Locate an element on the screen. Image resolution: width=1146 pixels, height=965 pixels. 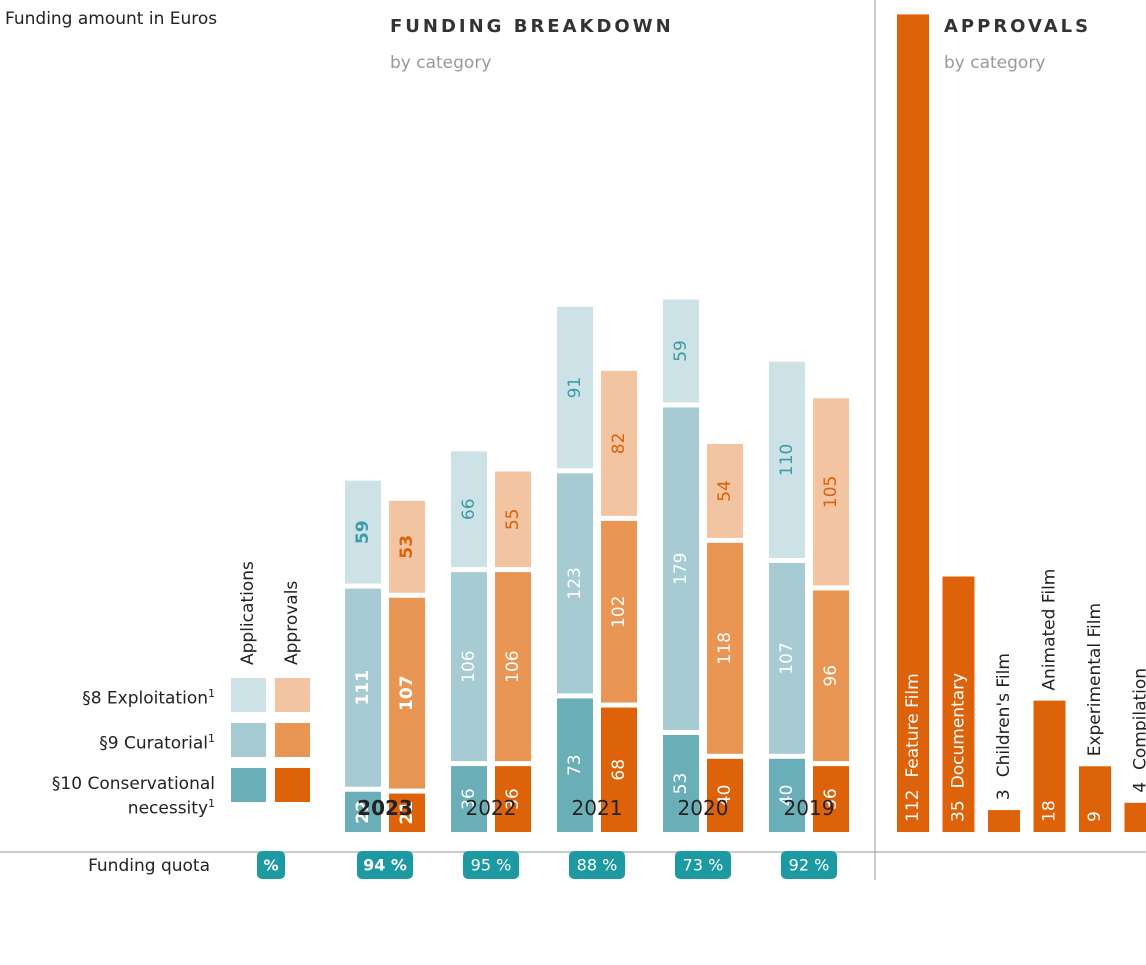
quota-label: 73 % is located at coordinates (703, 865).